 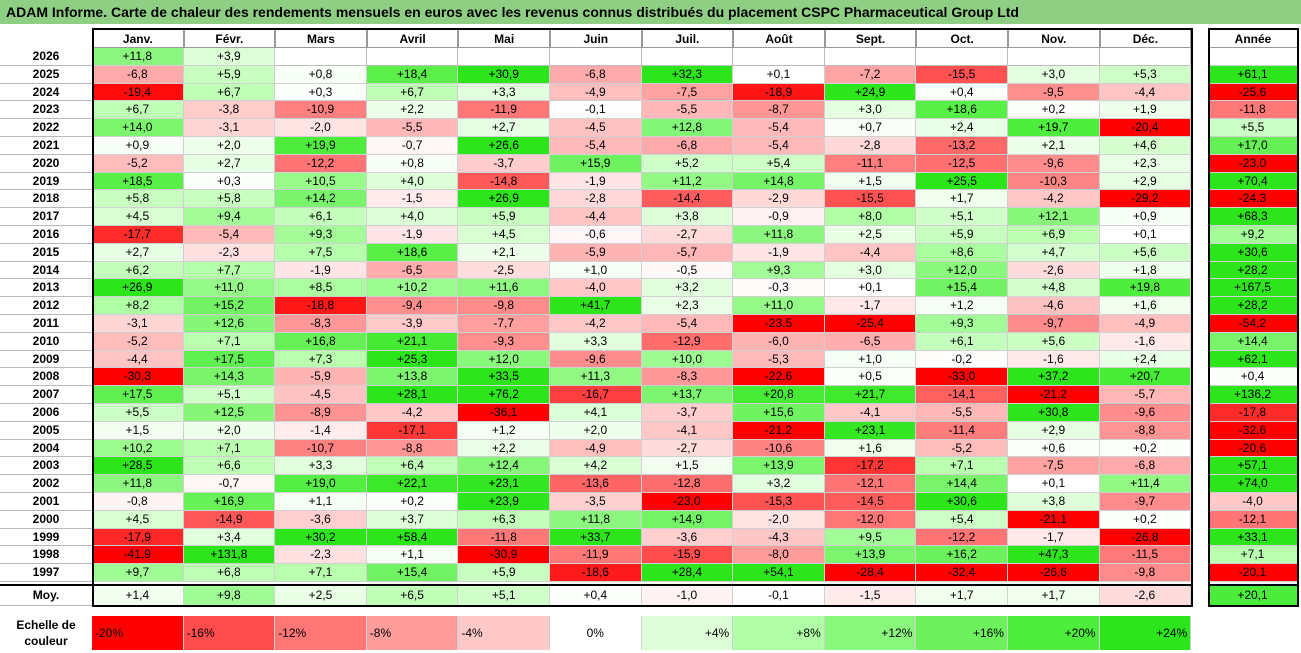 I want to click on heatmap-cell: -2,0, so click(x=321, y=128).